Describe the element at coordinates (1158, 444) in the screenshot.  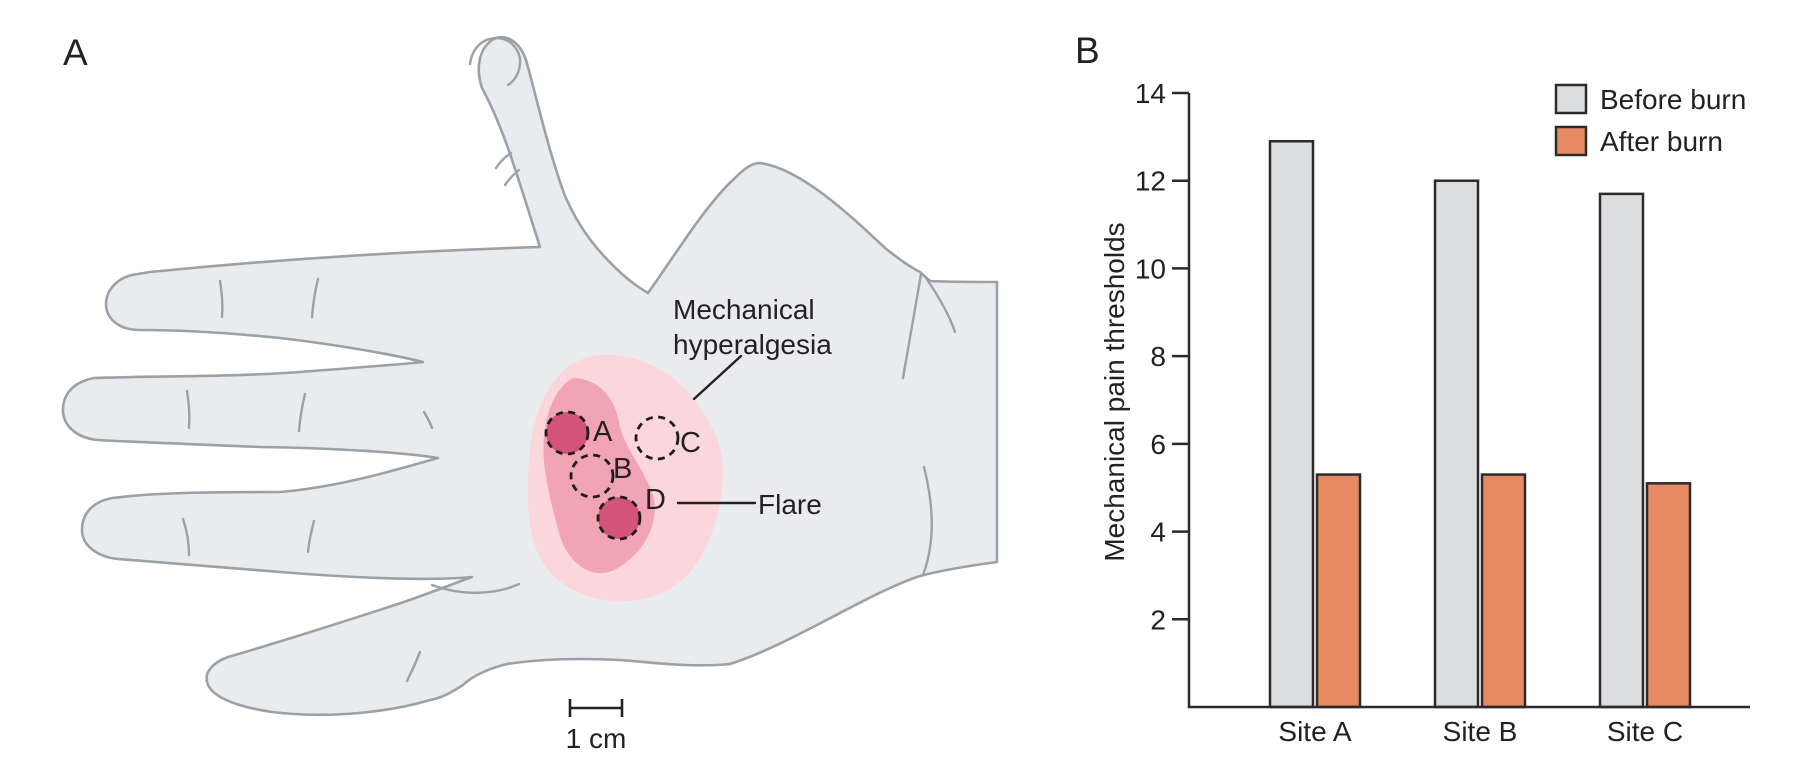
I see `y-tick-label: 6` at that location.